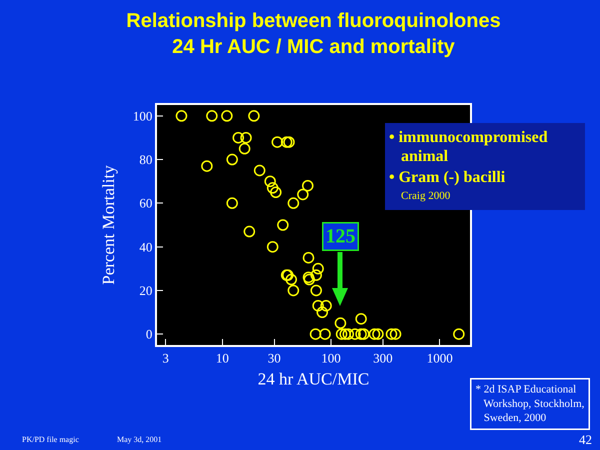 The image size is (600, 450). I want to click on x-axis-title: 24 hr AUC/MIC, so click(314, 379).